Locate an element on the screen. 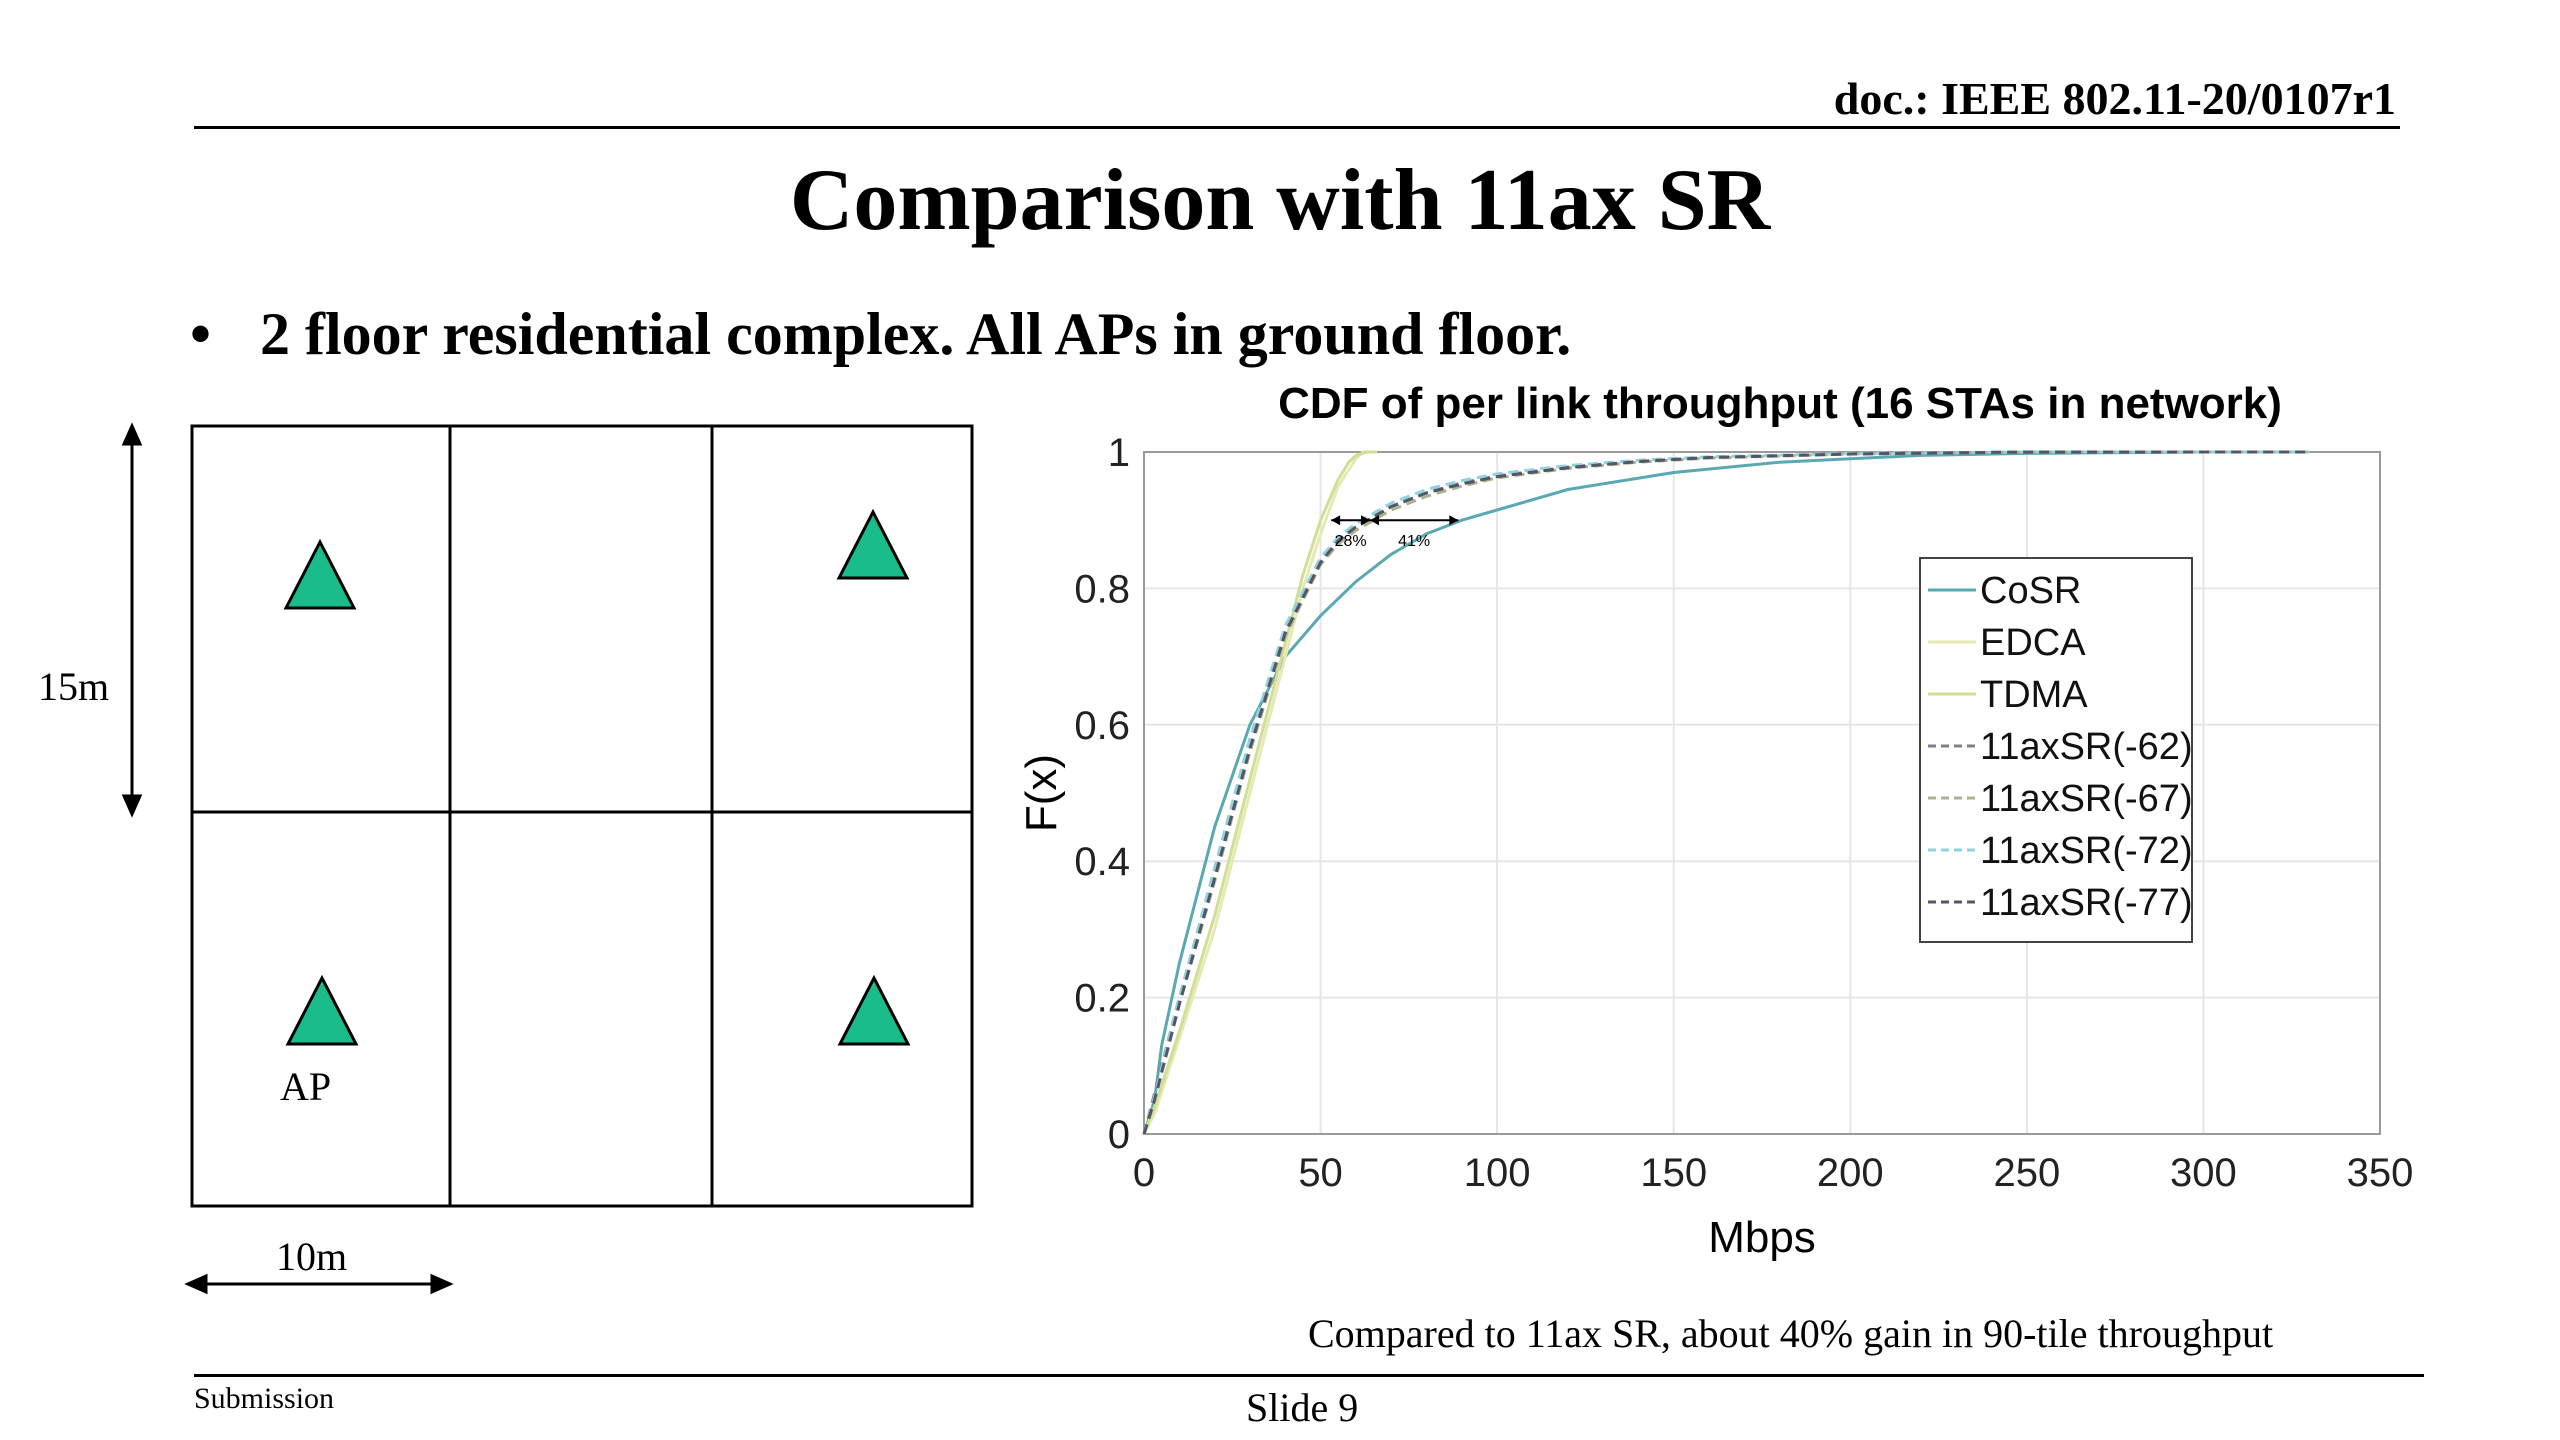  height-dimension is located at coordinates (132, 620).